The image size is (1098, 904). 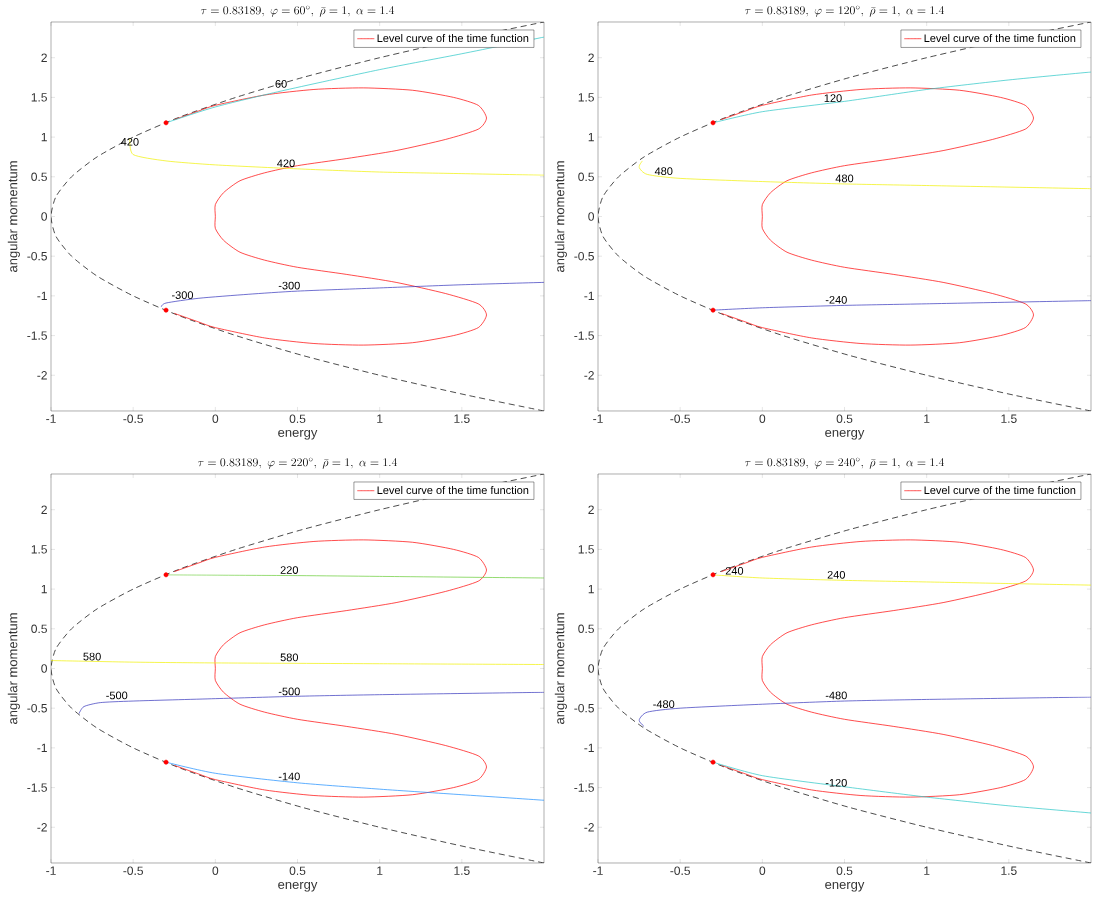 What do you see at coordinates (281, 83) in the screenshot?
I see `annotation: 60` at bounding box center [281, 83].